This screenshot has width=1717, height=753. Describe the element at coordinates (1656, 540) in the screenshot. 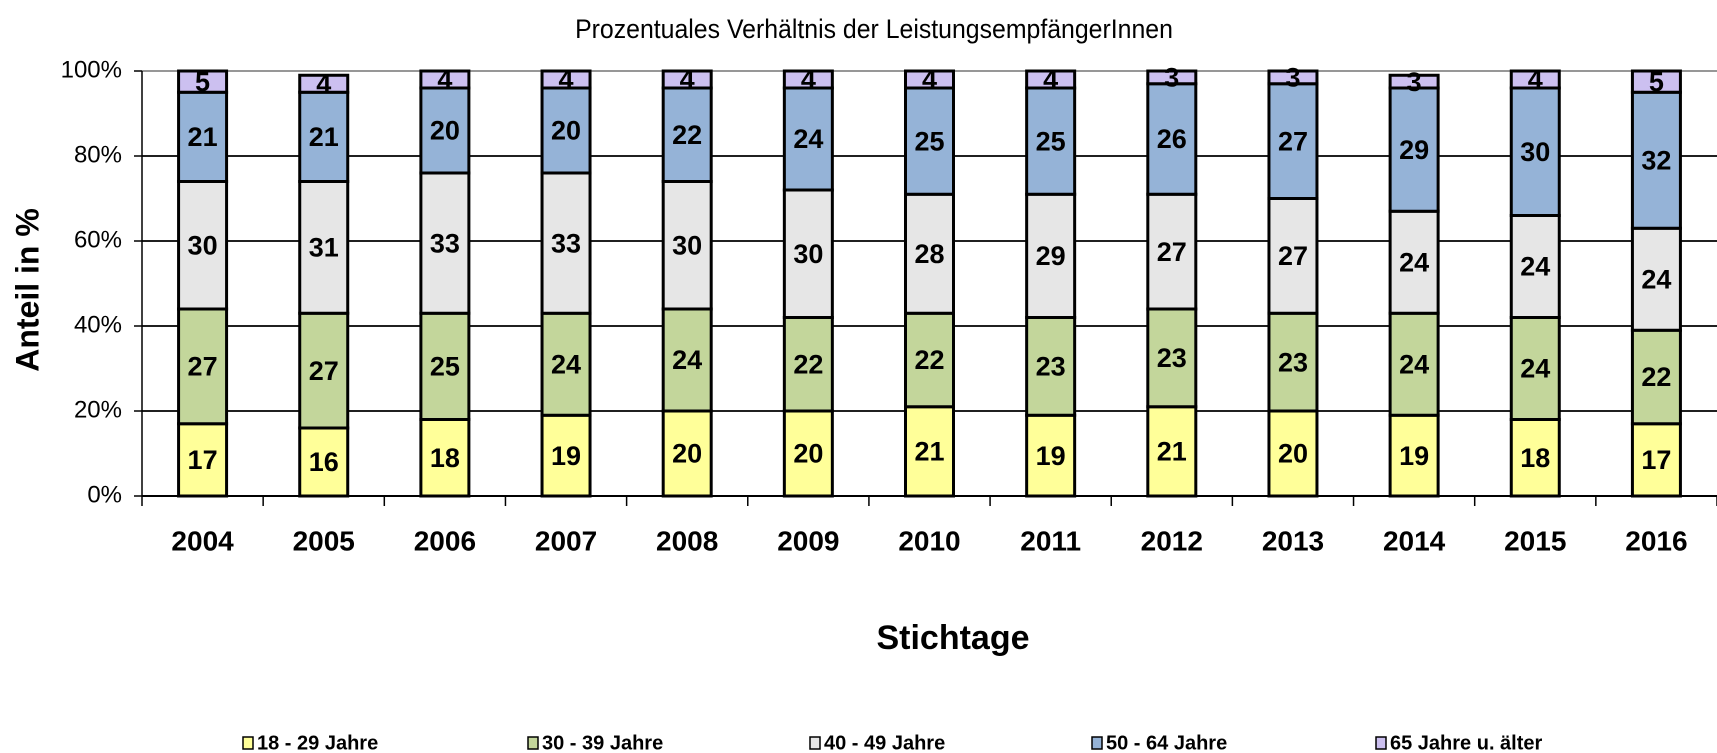

I see `x-tick-label: 2016` at that location.